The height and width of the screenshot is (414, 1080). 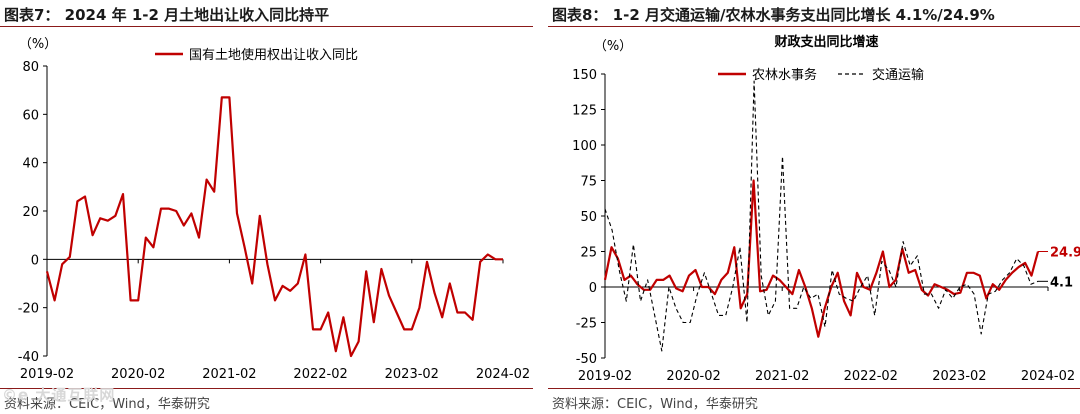 I want to click on left-title-bar: 图表7： 2024 年 1-2 月土地出让收入同比持平, so click(x=266, y=13).